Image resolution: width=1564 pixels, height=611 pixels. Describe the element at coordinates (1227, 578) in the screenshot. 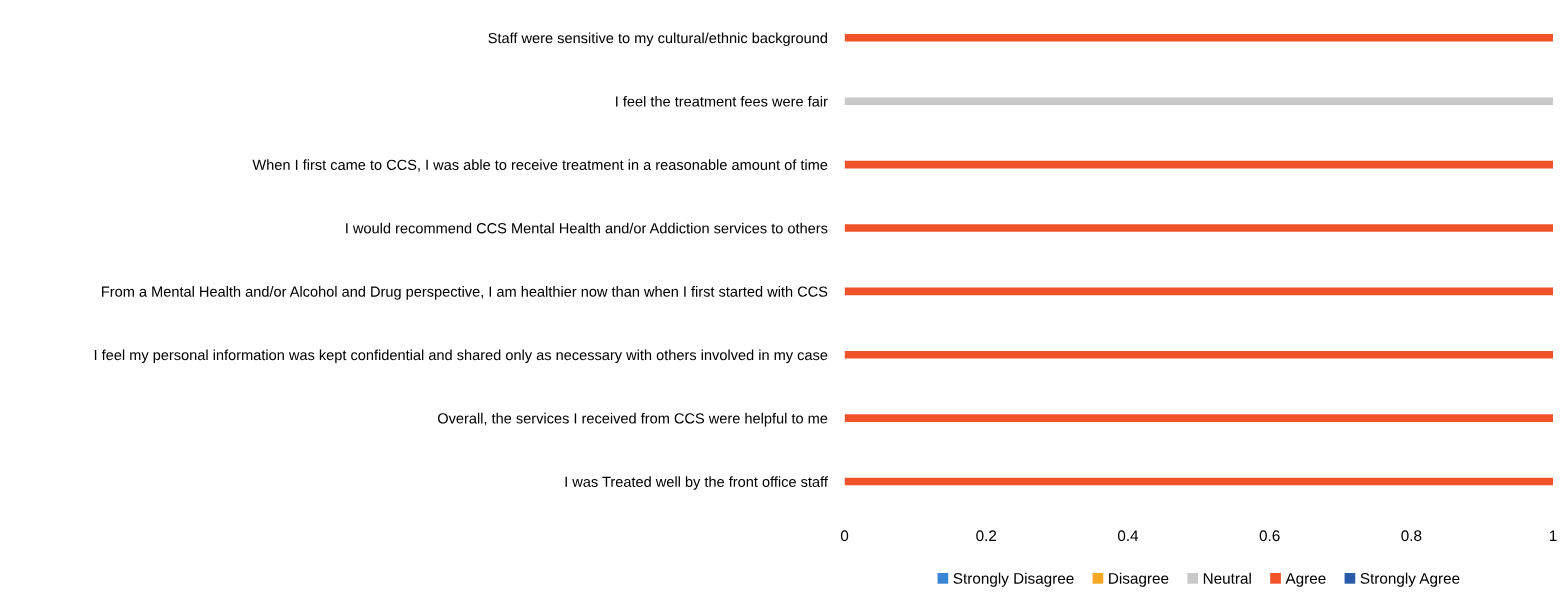

I see `legend-label: Neutral` at that location.